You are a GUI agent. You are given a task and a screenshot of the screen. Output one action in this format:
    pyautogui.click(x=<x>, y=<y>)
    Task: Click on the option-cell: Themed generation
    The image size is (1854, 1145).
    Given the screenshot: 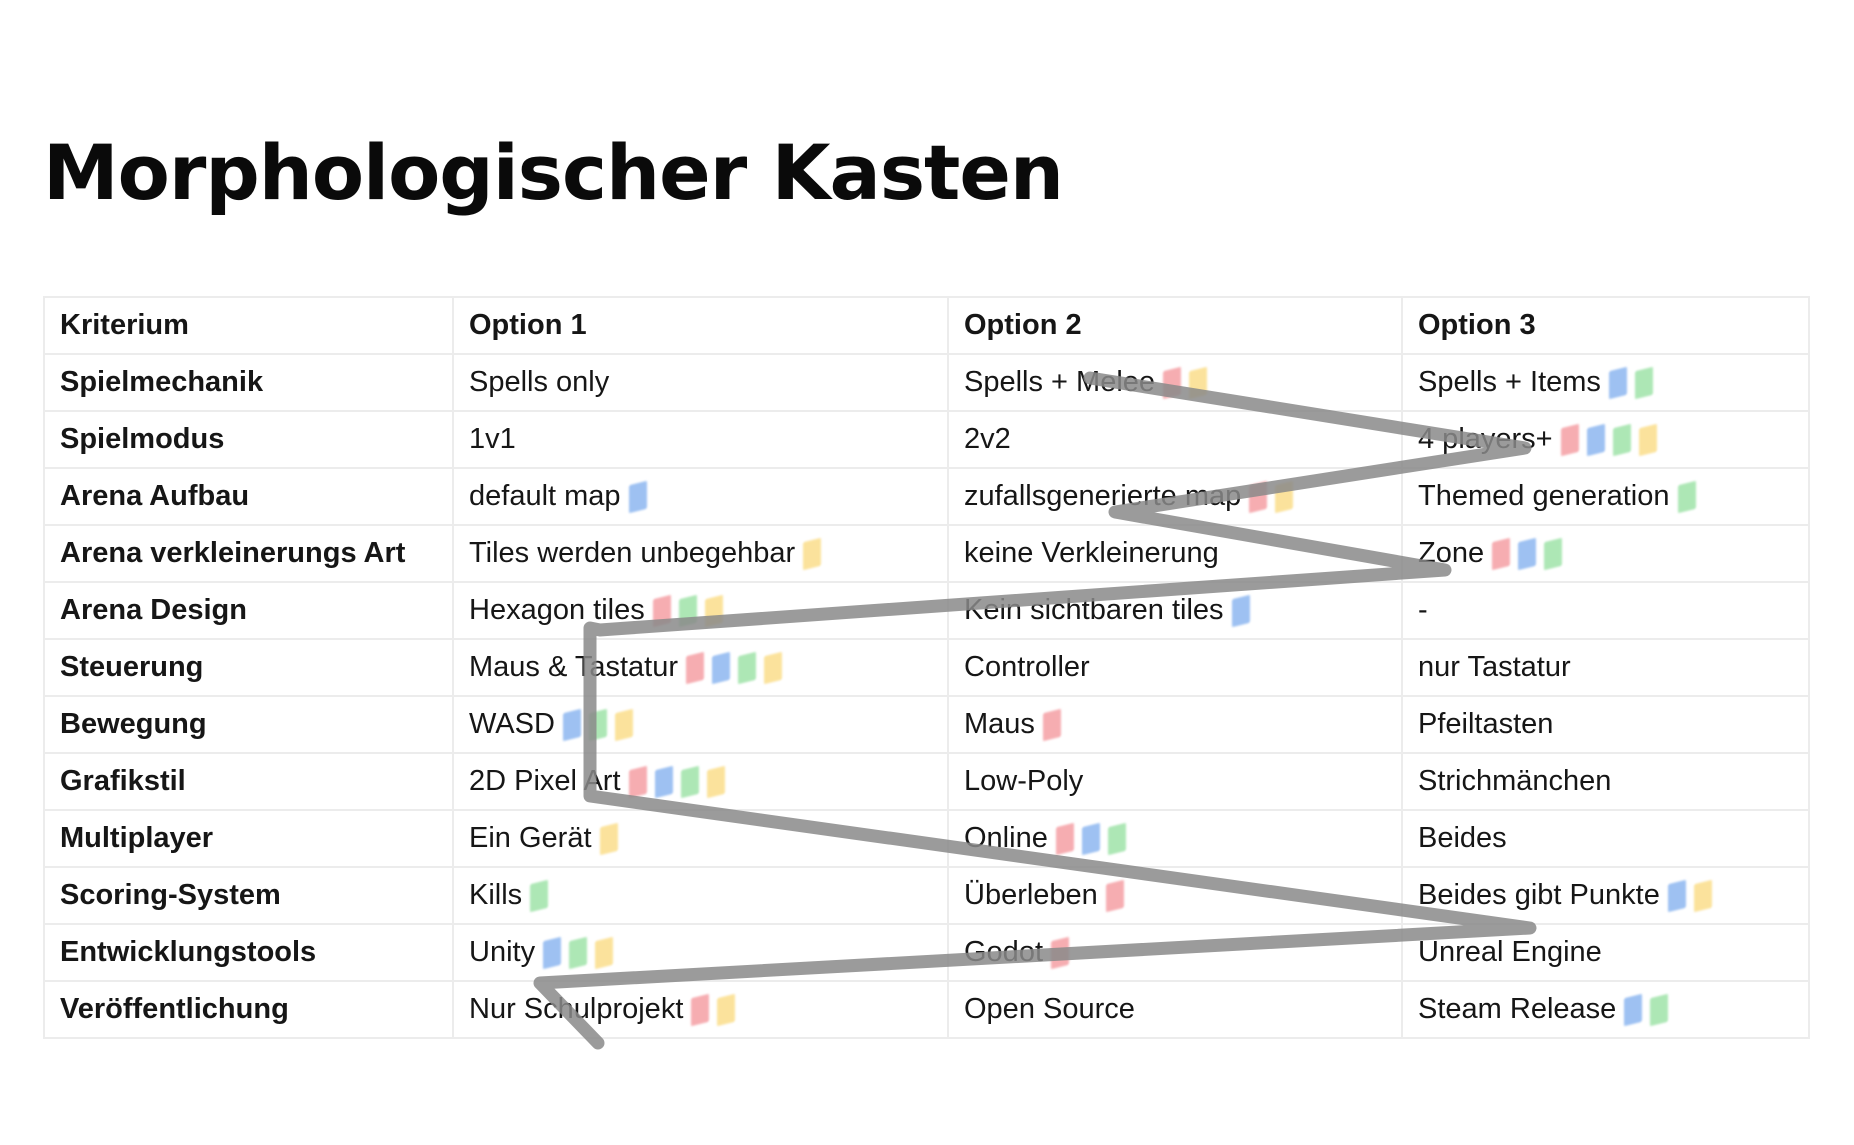 What is the action you would take?
    pyautogui.click(x=1605, y=496)
    